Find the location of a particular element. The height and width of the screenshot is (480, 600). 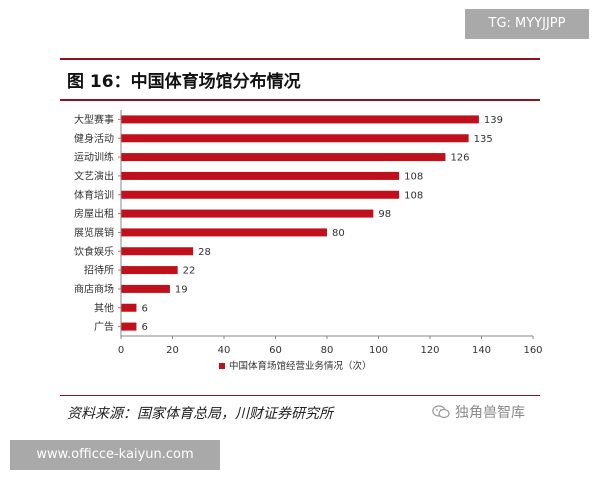

x-tick-label: 60 is located at coordinates (275, 350).